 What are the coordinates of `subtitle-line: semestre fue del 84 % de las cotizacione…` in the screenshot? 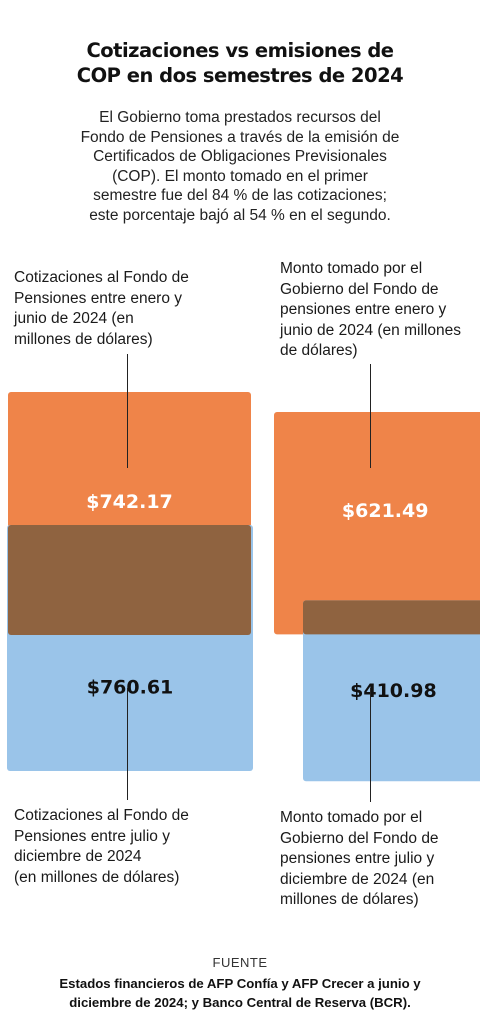 It's located at (240, 195).